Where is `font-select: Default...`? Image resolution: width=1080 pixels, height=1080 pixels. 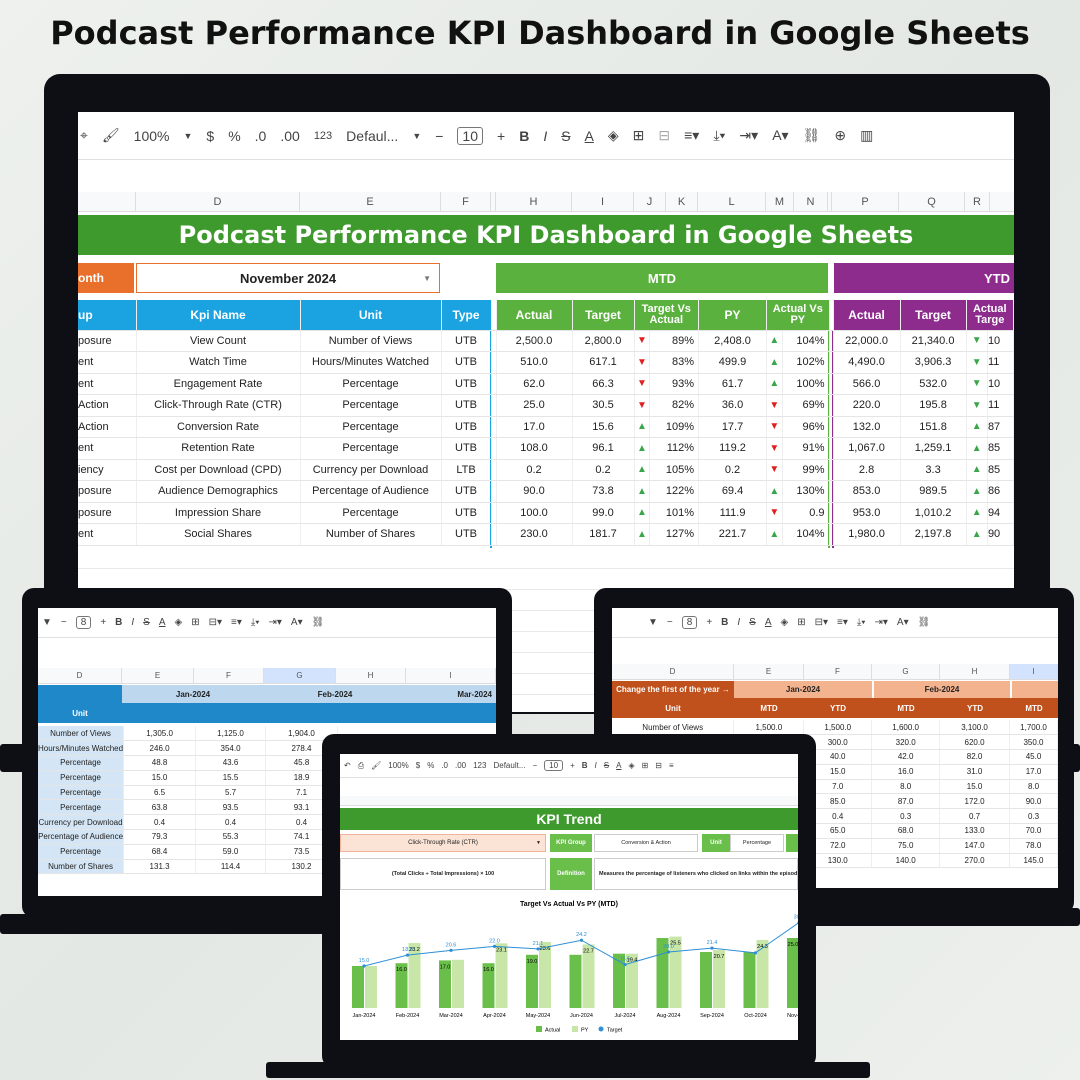
font-select: Default... is located at coordinates (509, 765).